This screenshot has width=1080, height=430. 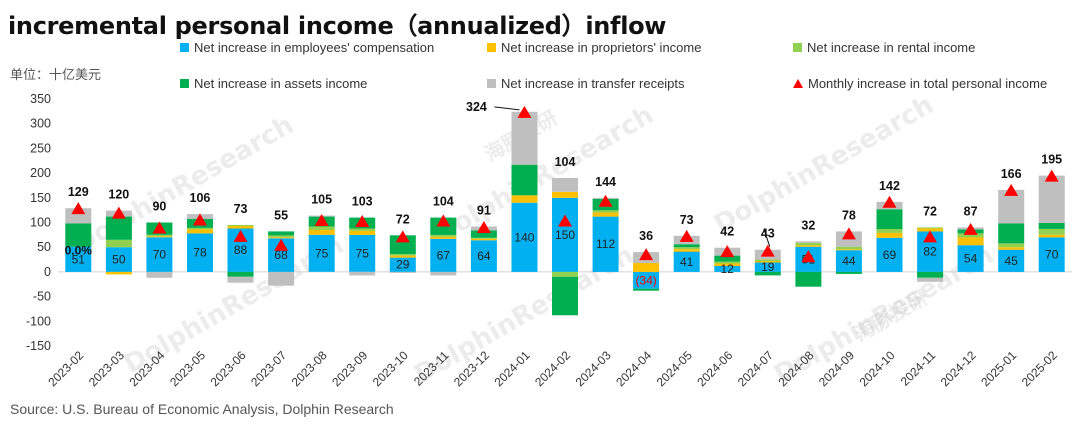 What do you see at coordinates (44, 247) in the screenshot?
I see `y-tick-label: 50` at bounding box center [44, 247].